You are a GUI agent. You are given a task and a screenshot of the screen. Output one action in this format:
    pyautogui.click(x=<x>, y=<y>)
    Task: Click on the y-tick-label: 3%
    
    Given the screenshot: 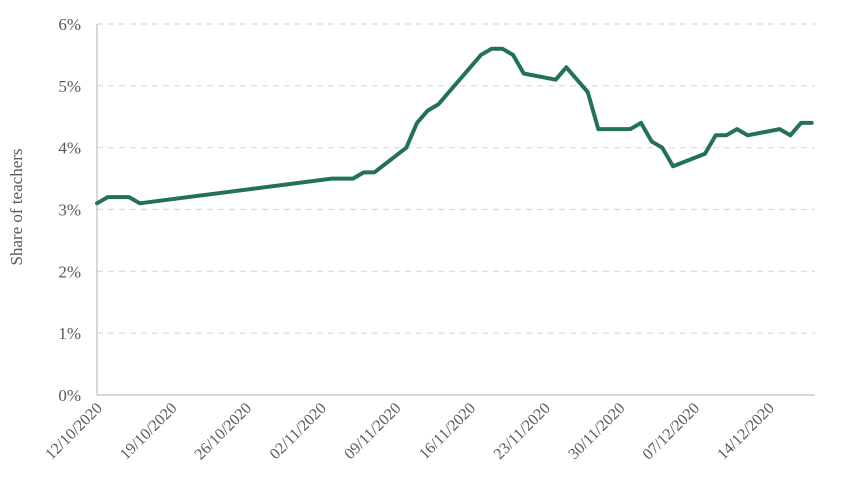 What is the action you would take?
    pyautogui.click(x=69, y=210)
    